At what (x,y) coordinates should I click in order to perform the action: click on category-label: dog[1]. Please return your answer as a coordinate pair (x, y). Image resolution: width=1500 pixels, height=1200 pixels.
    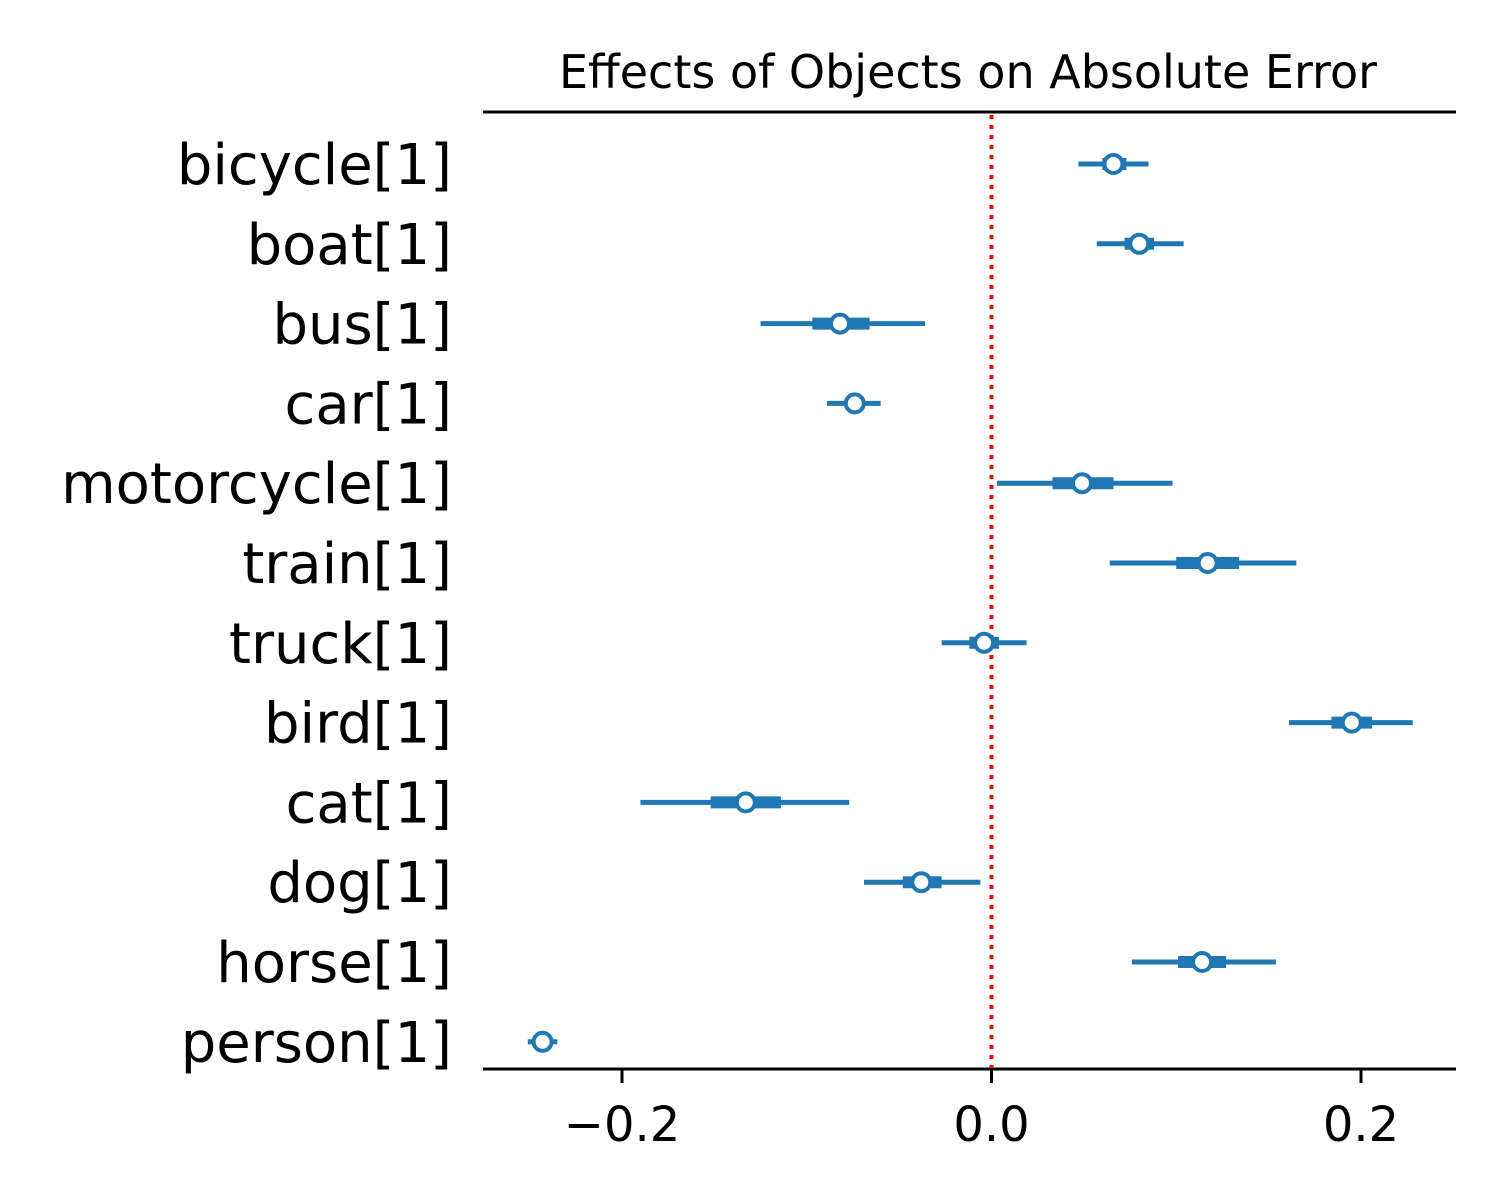
    Looking at the image, I should click on (359, 883).